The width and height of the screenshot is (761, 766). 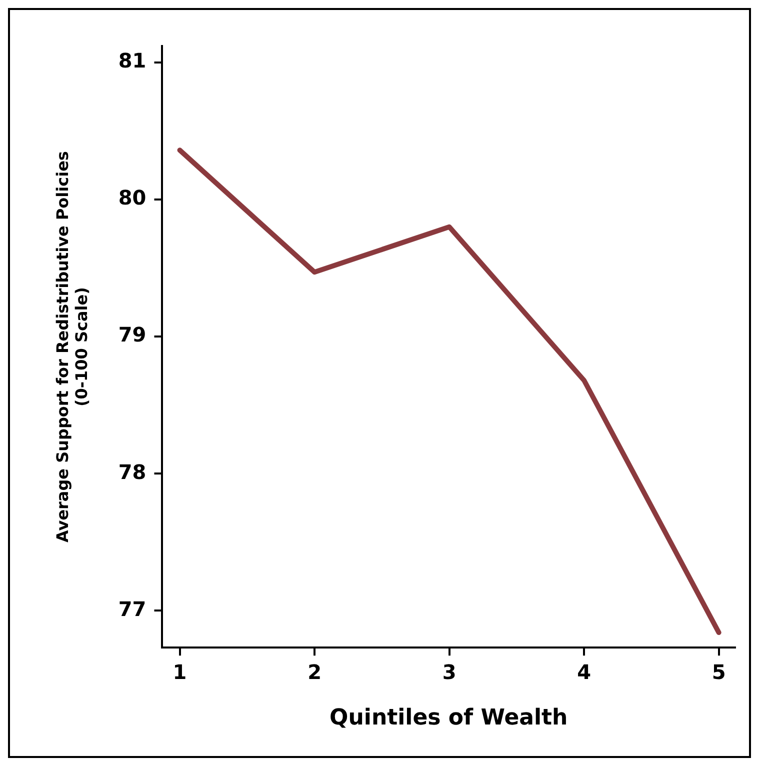 I want to click on x-axis-title: Quintiles of Wealth, so click(x=449, y=718).